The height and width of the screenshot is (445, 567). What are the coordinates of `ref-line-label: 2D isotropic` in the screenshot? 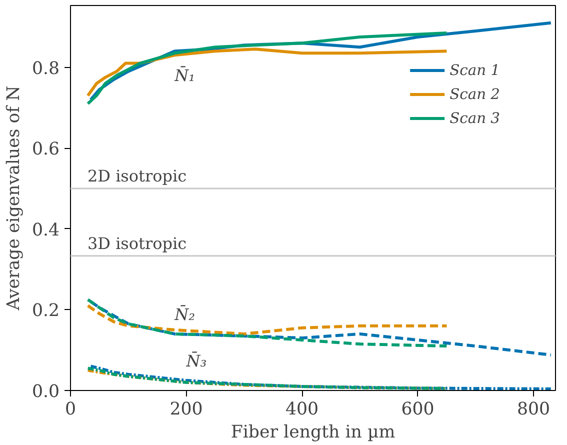 It's located at (137, 176).